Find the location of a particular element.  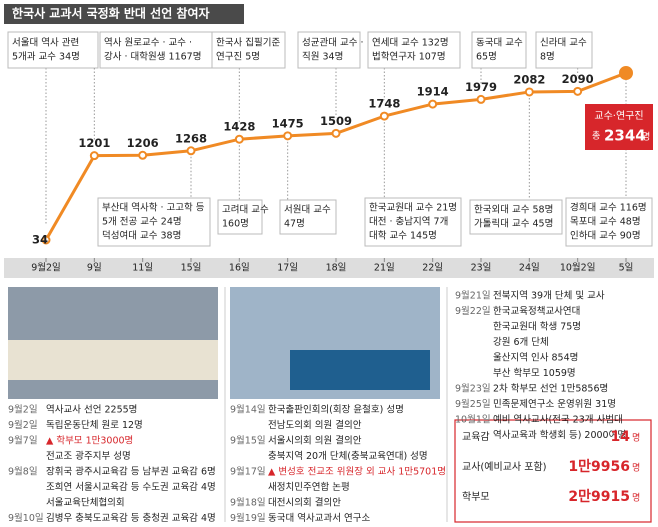

entry-text: 독립운동단체 원로 12명 is located at coordinates (94, 425).